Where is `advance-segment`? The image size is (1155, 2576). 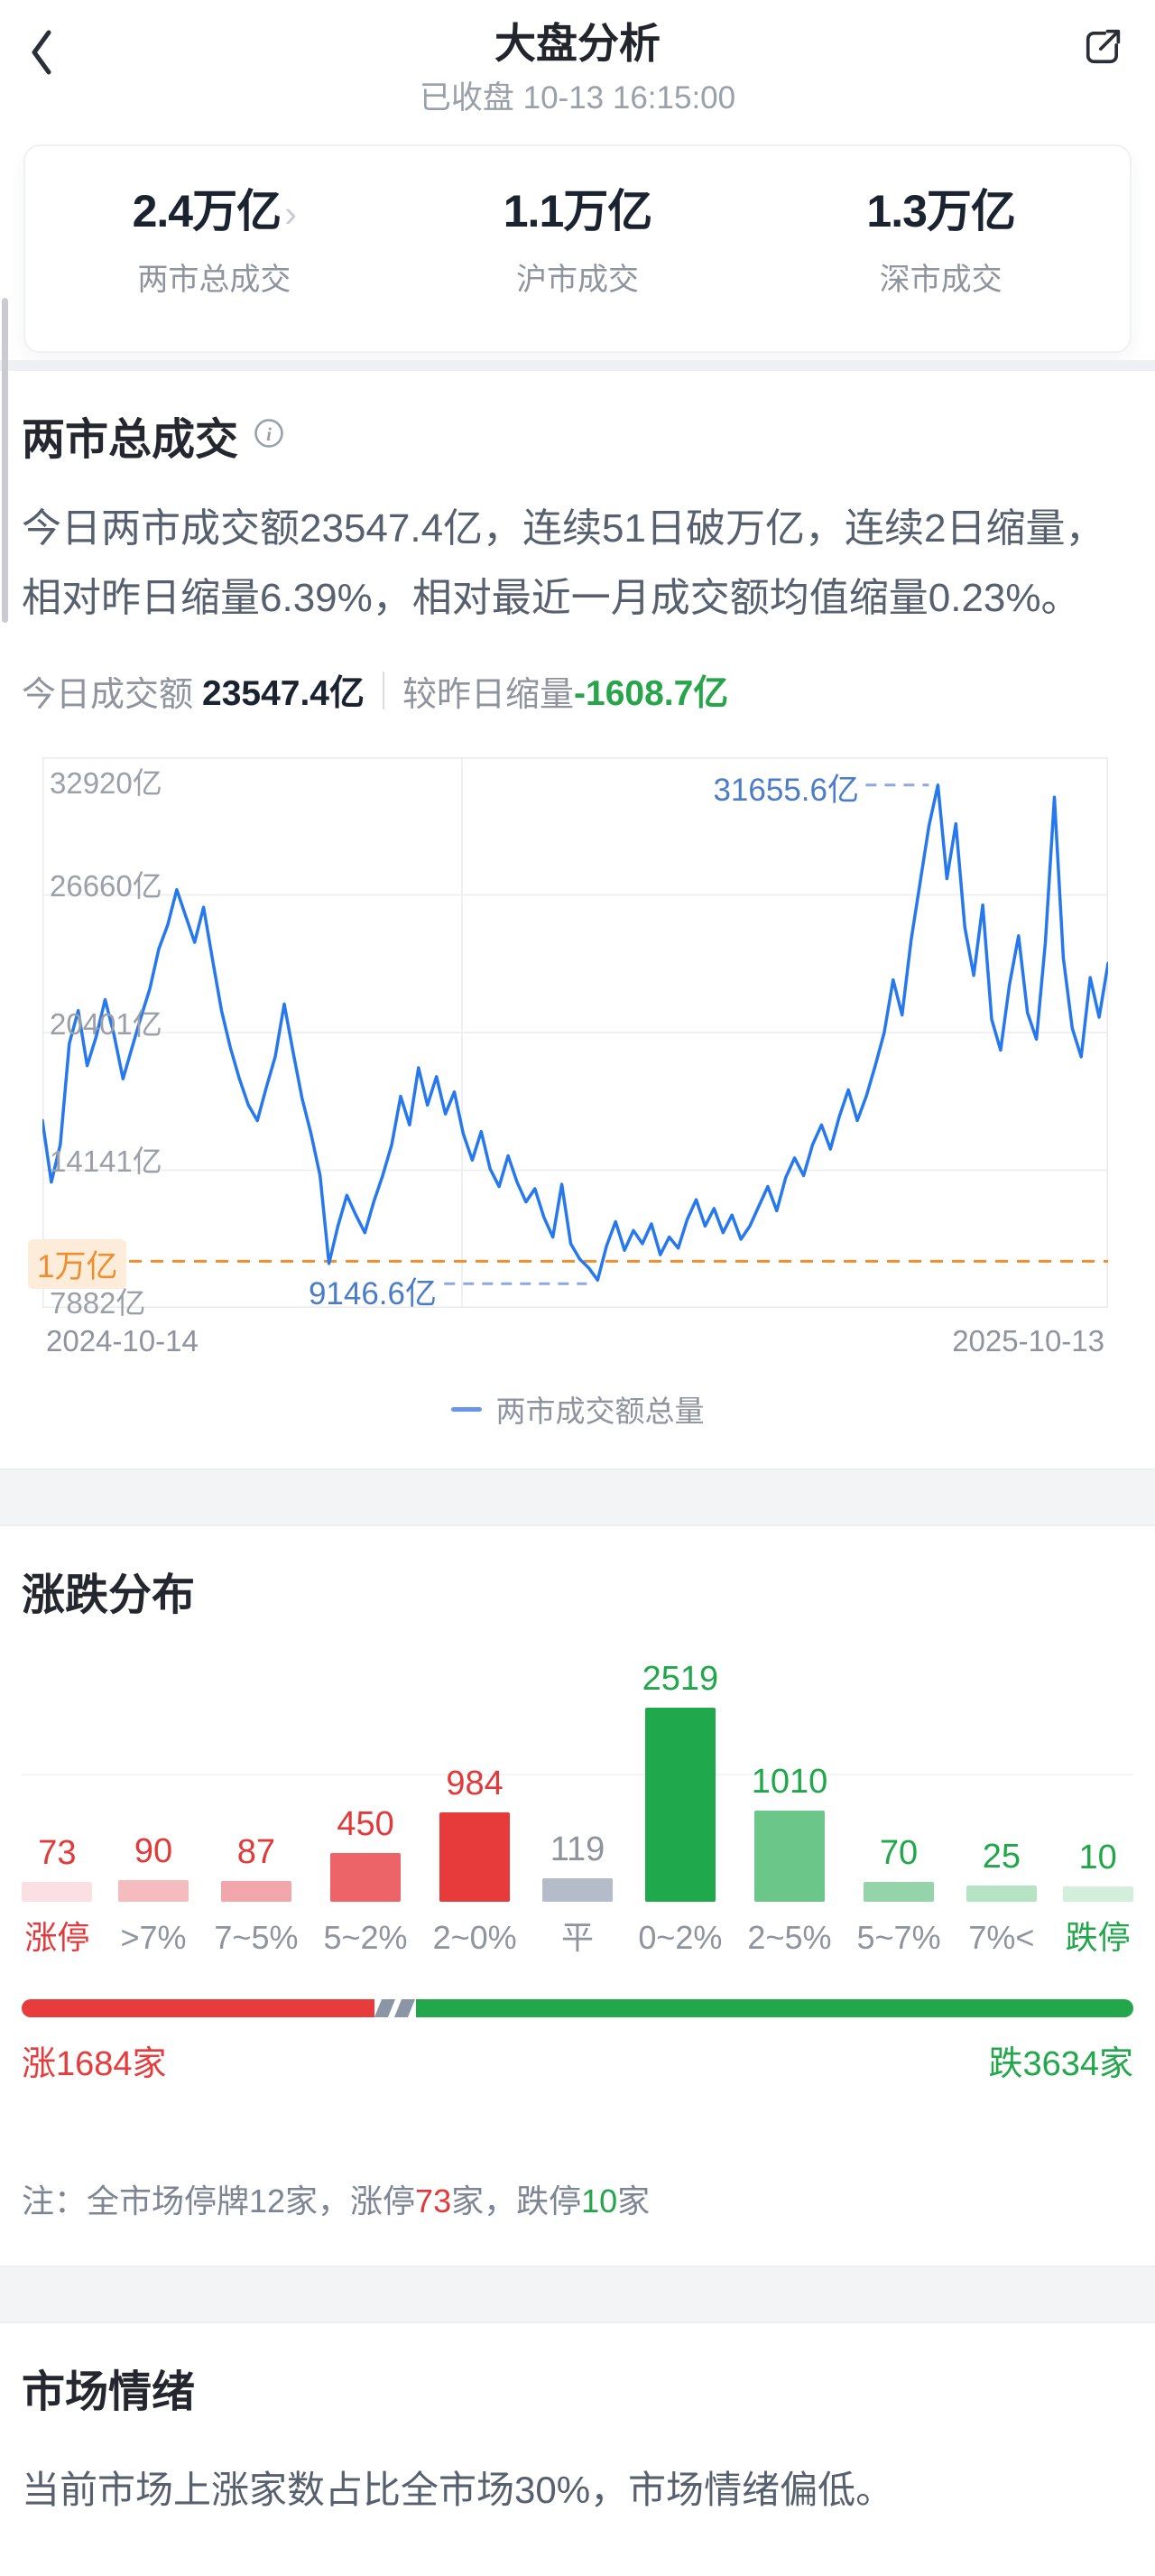
advance-segment is located at coordinates (198, 2008).